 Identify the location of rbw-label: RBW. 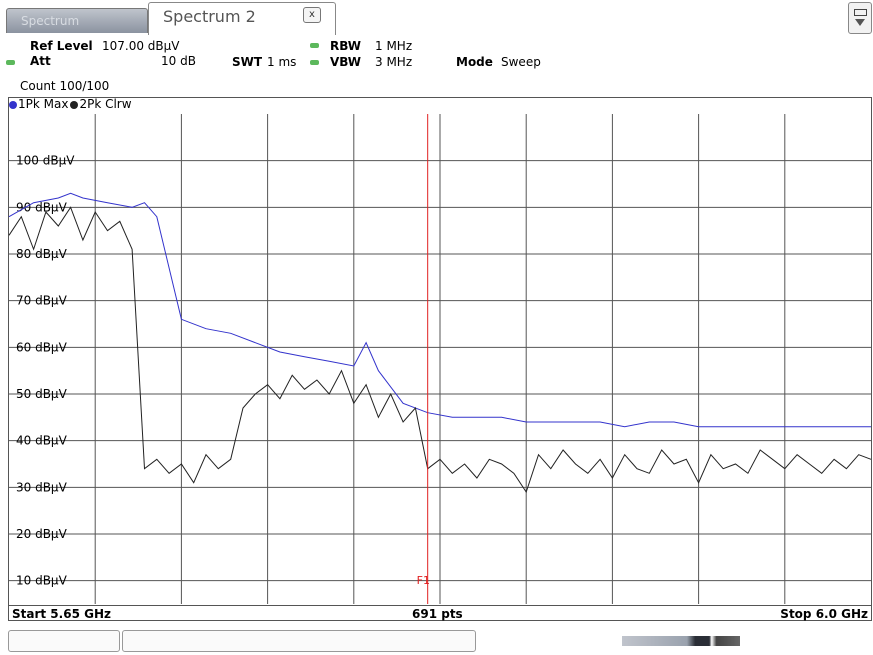
(345, 46).